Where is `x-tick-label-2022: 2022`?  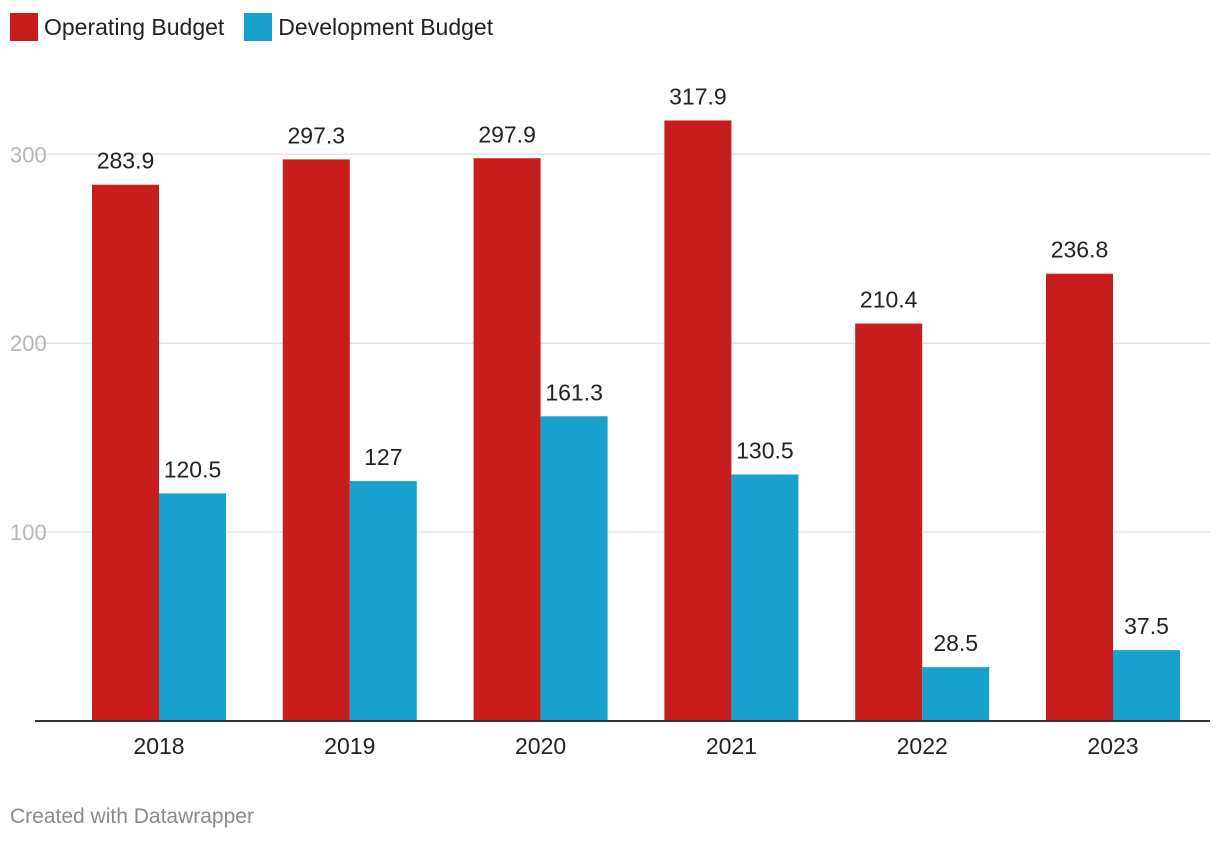
x-tick-label-2022: 2022 is located at coordinates (922, 746).